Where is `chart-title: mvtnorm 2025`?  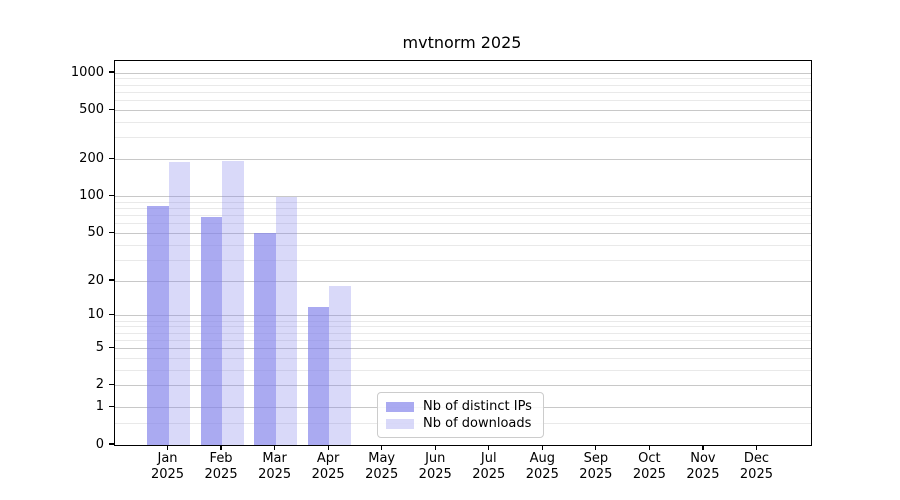
chart-title: mvtnorm 2025 is located at coordinates (462, 42).